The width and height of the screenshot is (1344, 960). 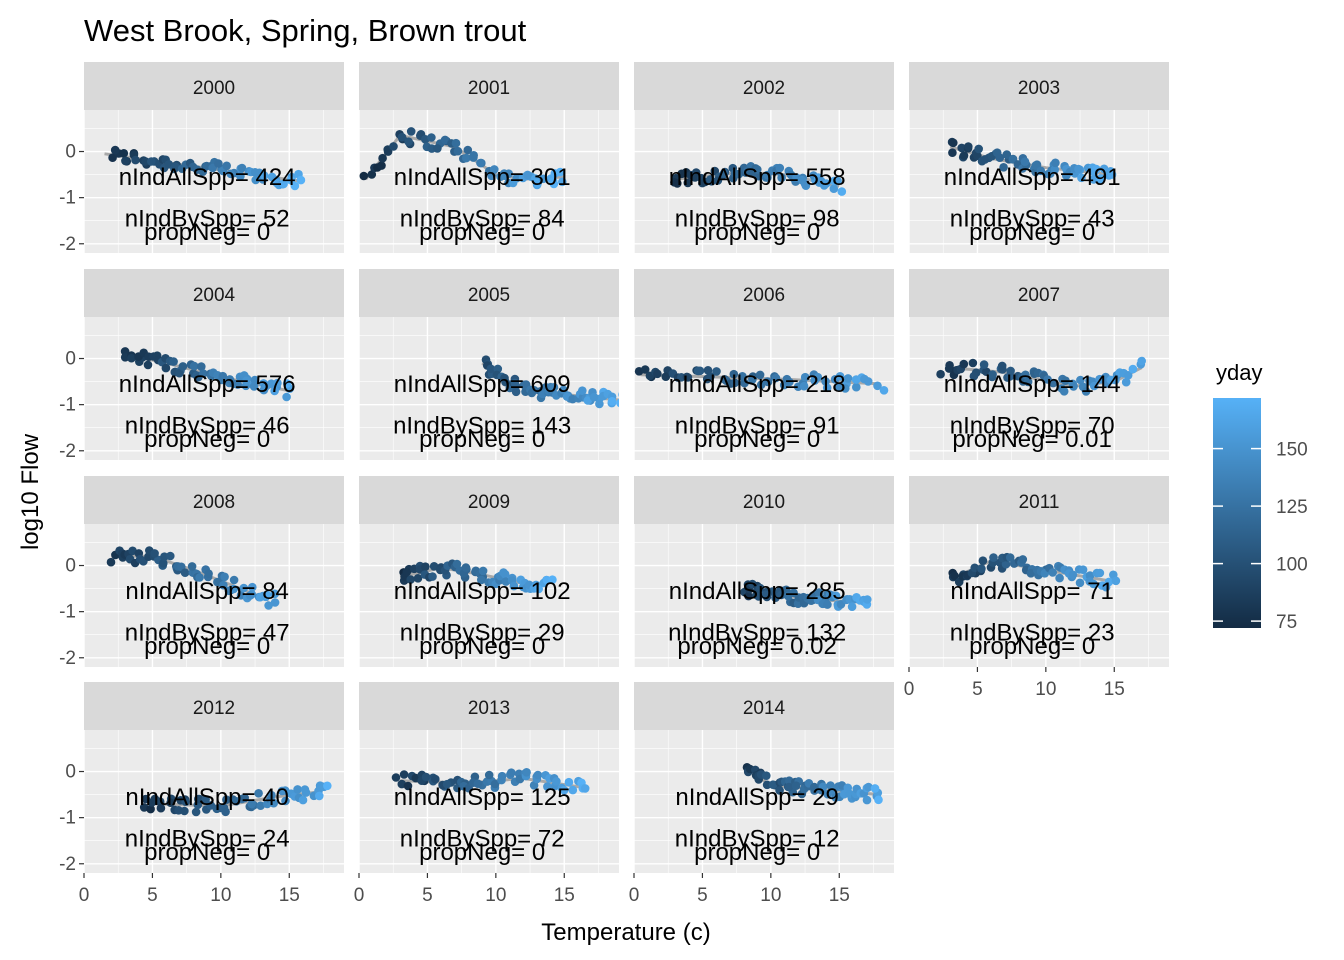 What do you see at coordinates (207, 838) in the screenshot?
I see `panel-annotation: nIndBySpp= 24` at bounding box center [207, 838].